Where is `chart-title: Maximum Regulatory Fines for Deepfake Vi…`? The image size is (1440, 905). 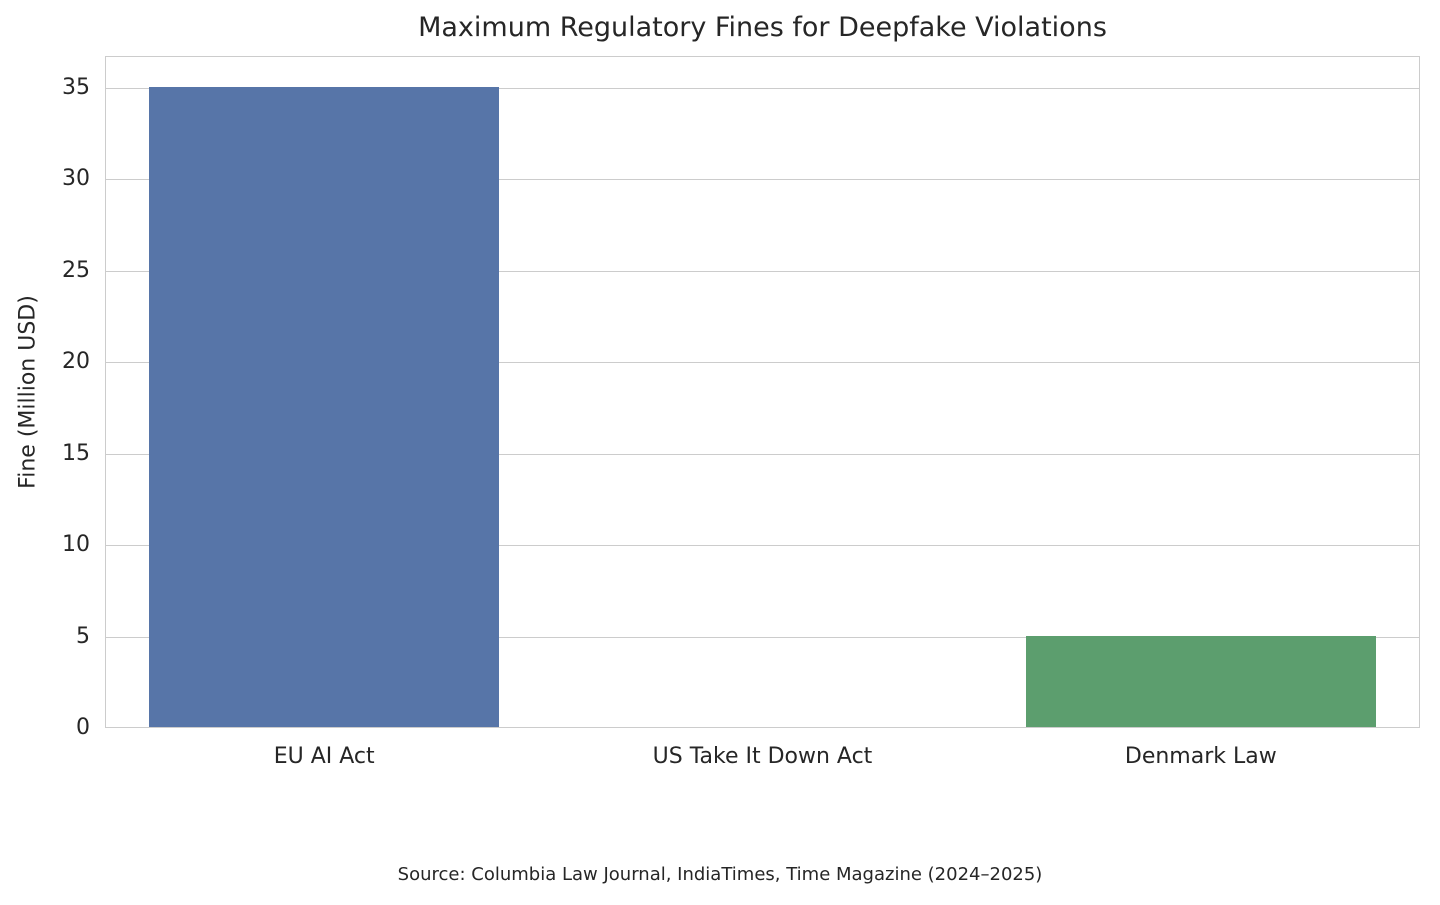 chart-title: Maximum Regulatory Fines for Deepfake Vi… is located at coordinates (762, 27).